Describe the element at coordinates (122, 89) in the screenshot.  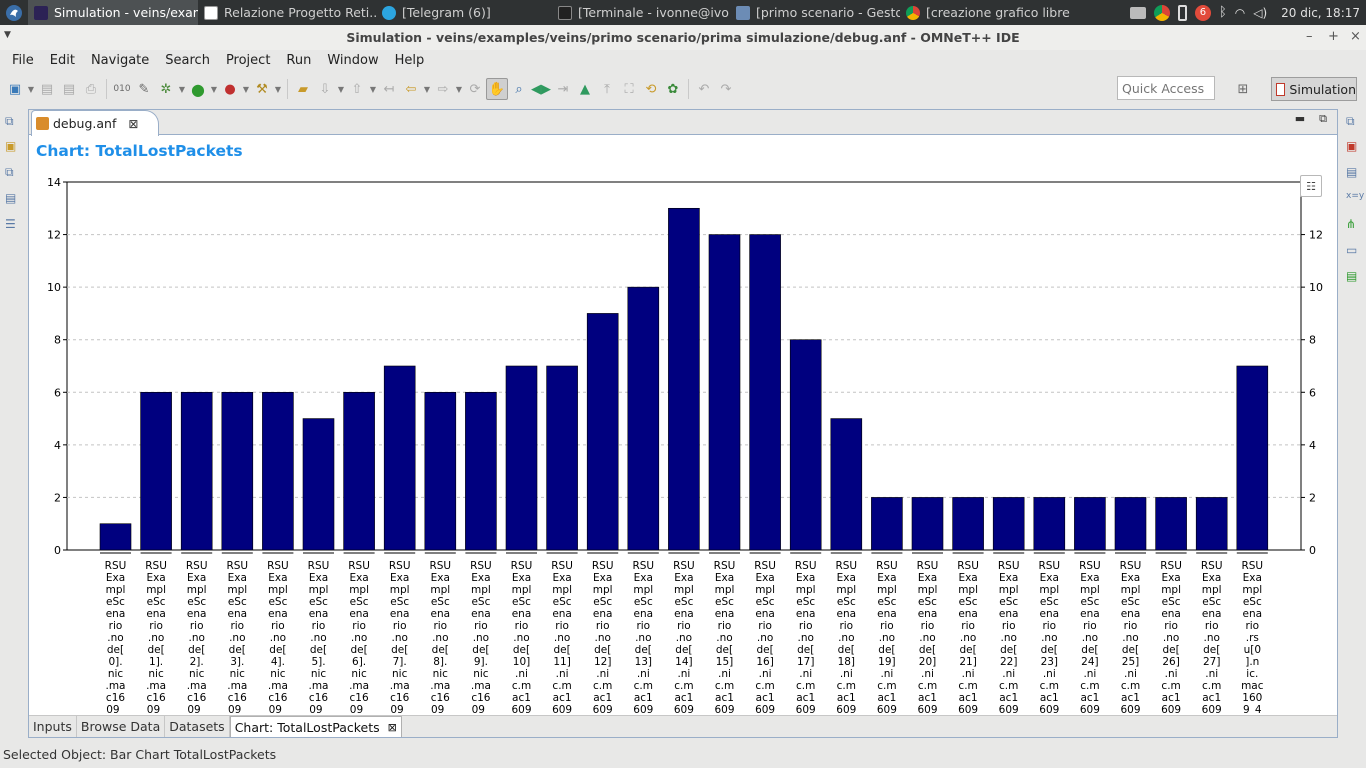
I see `binary-icon: 010` at that location.